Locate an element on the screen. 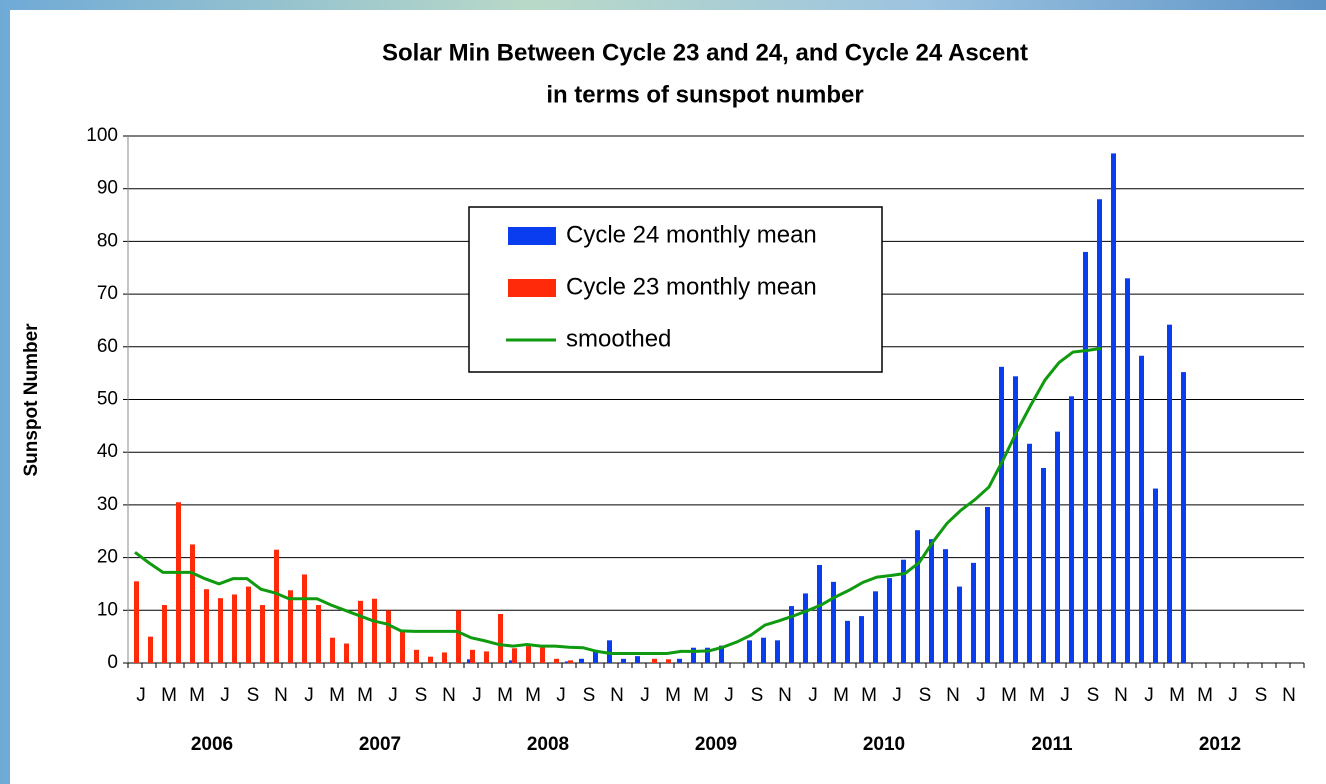 The width and height of the screenshot is (1326, 784). legend-label: Cycle 24 monthly mean is located at coordinates (691, 234).